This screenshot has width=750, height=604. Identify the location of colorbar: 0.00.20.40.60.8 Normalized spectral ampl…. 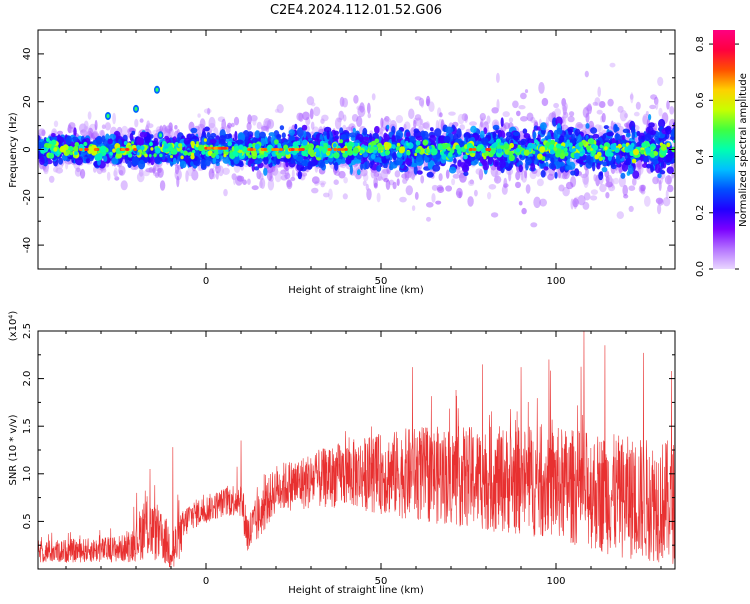
(722, 153).